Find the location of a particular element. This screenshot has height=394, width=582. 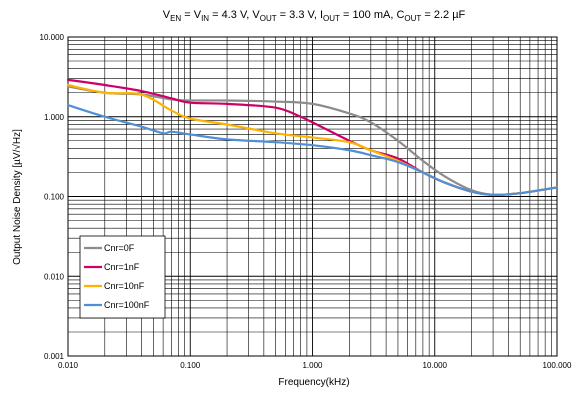

x-tick-labels: 0.010 0.100 1.000 10.000 100.000 is located at coordinates (315, 365).